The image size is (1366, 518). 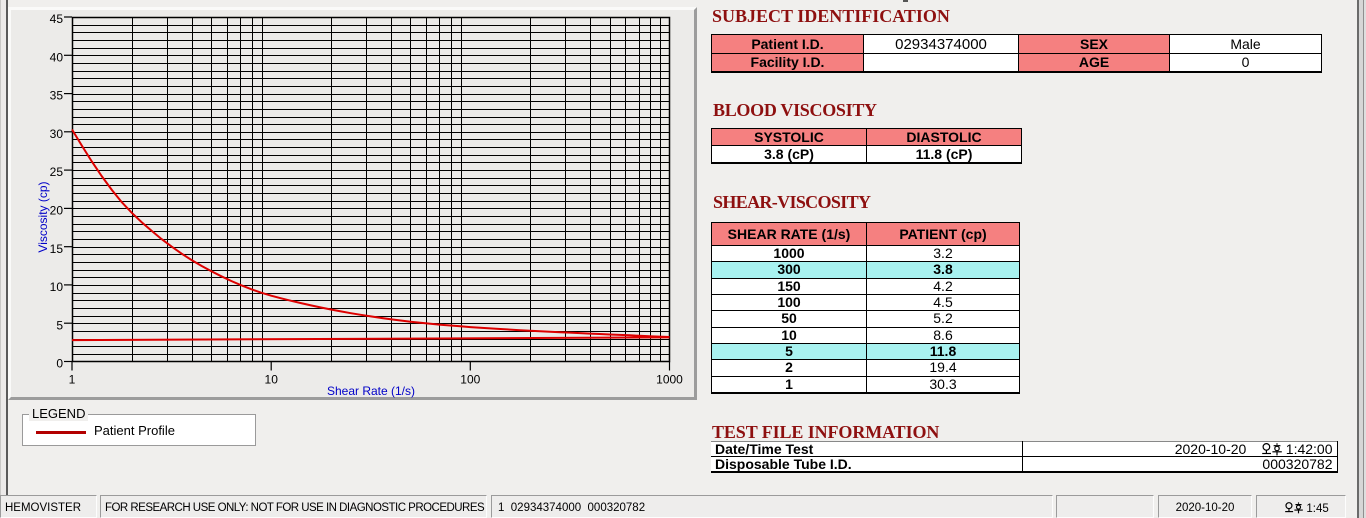 I want to click on svg-text: 100, so click(x=470, y=380).